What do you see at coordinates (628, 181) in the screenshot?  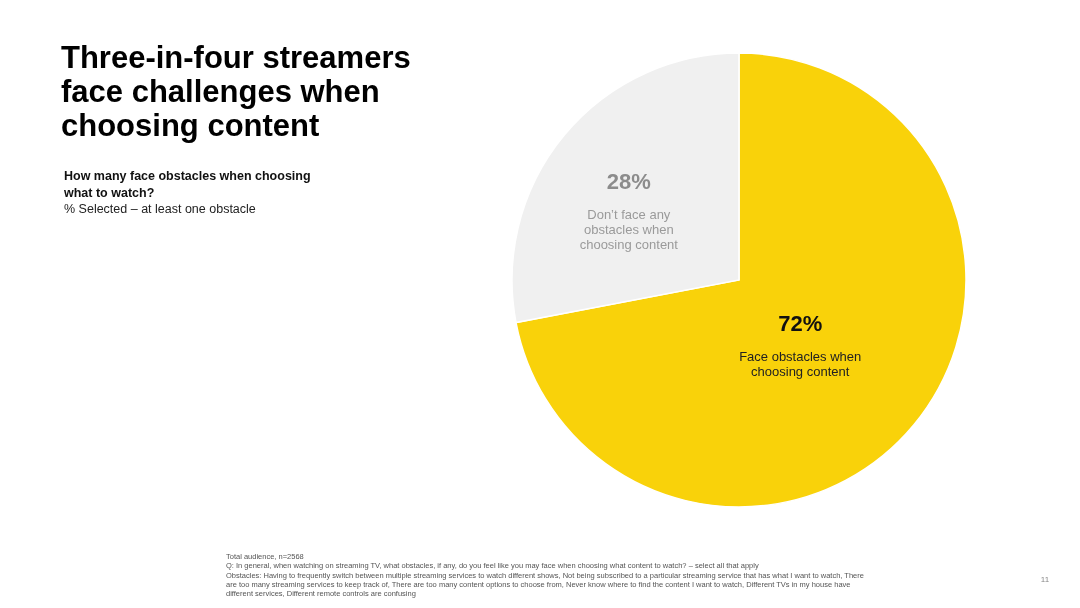 I see `data-label: 28%` at bounding box center [628, 181].